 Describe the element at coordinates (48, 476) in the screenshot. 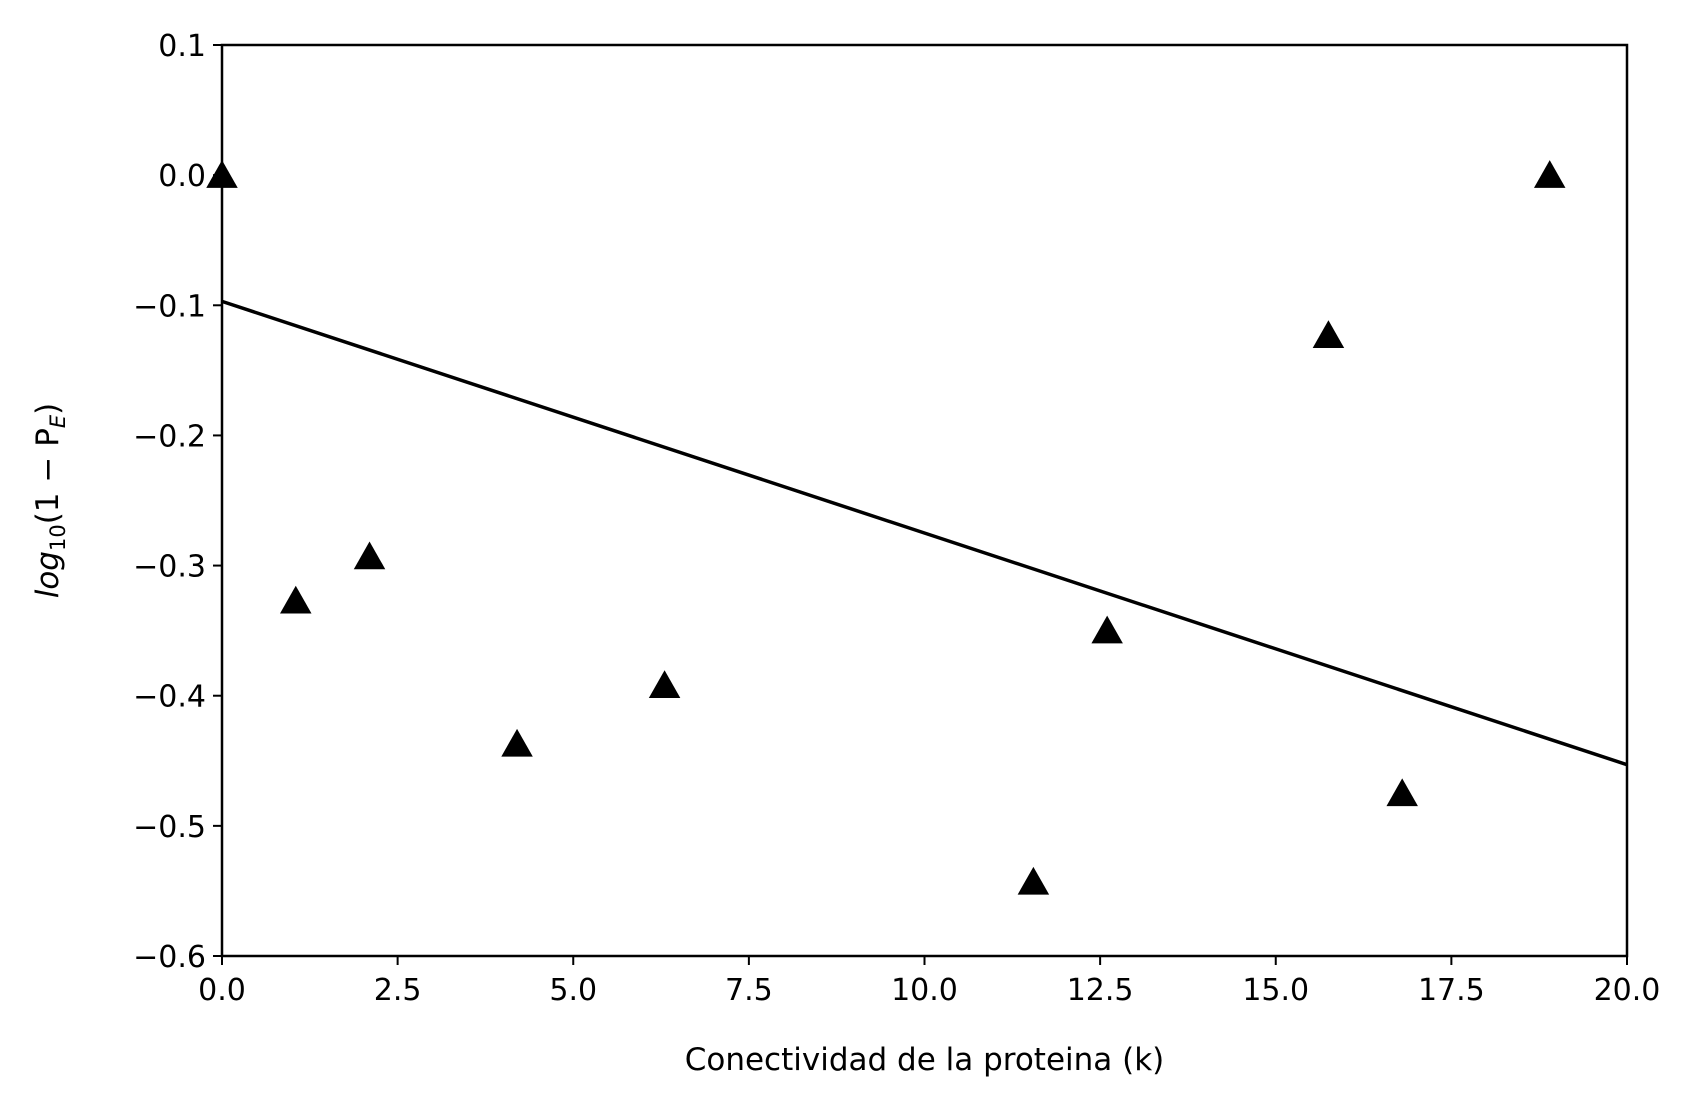

I see `y-label-body: (1 − P` at that location.